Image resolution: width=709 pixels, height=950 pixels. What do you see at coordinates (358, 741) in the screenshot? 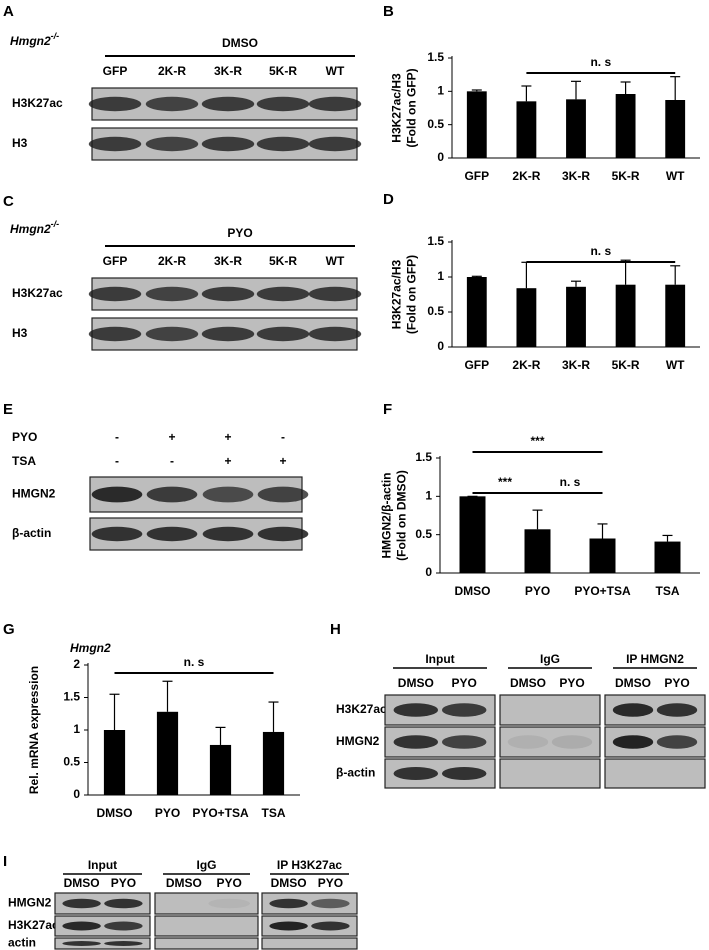
I see `row-label: HMGN2` at bounding box center [358, 741].